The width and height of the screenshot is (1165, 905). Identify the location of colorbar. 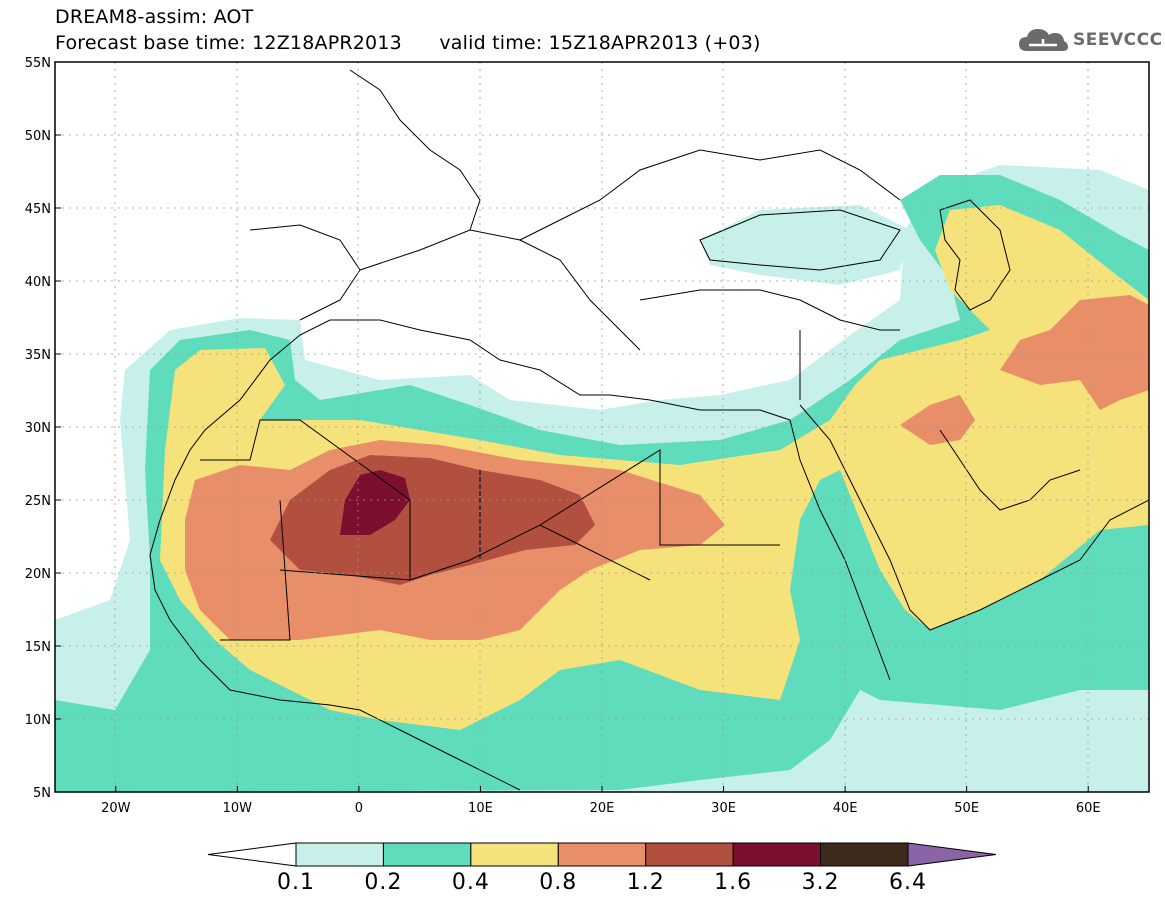
(602, 854).